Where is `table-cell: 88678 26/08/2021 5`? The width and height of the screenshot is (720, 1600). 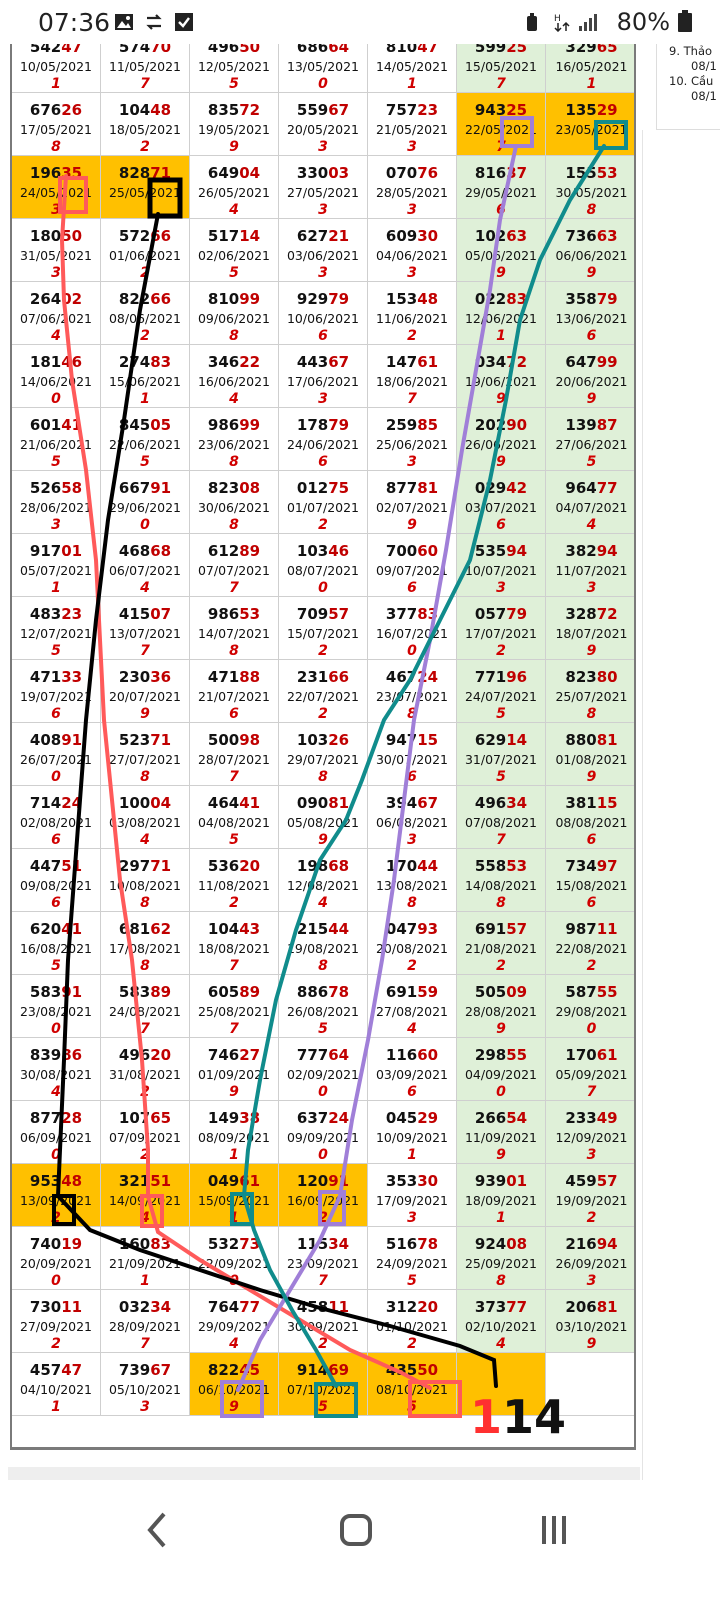
table-cell: 88678 26/08/2021 5 is located at coordinates (323, 1006).